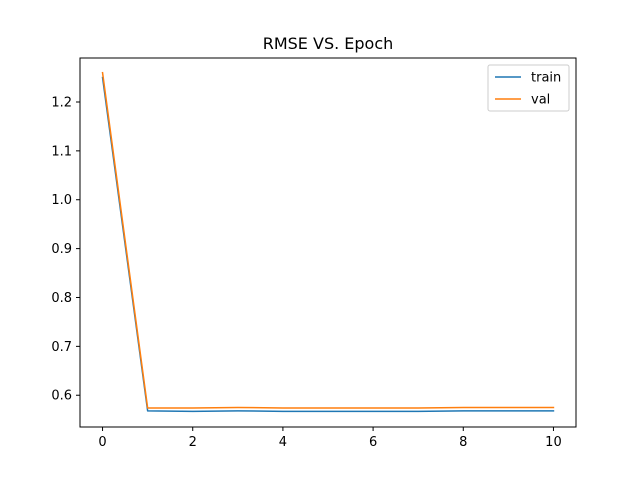 This screenshot has width=640, height=480. I want to click on x-tick-label: 2, so click(193, 442).